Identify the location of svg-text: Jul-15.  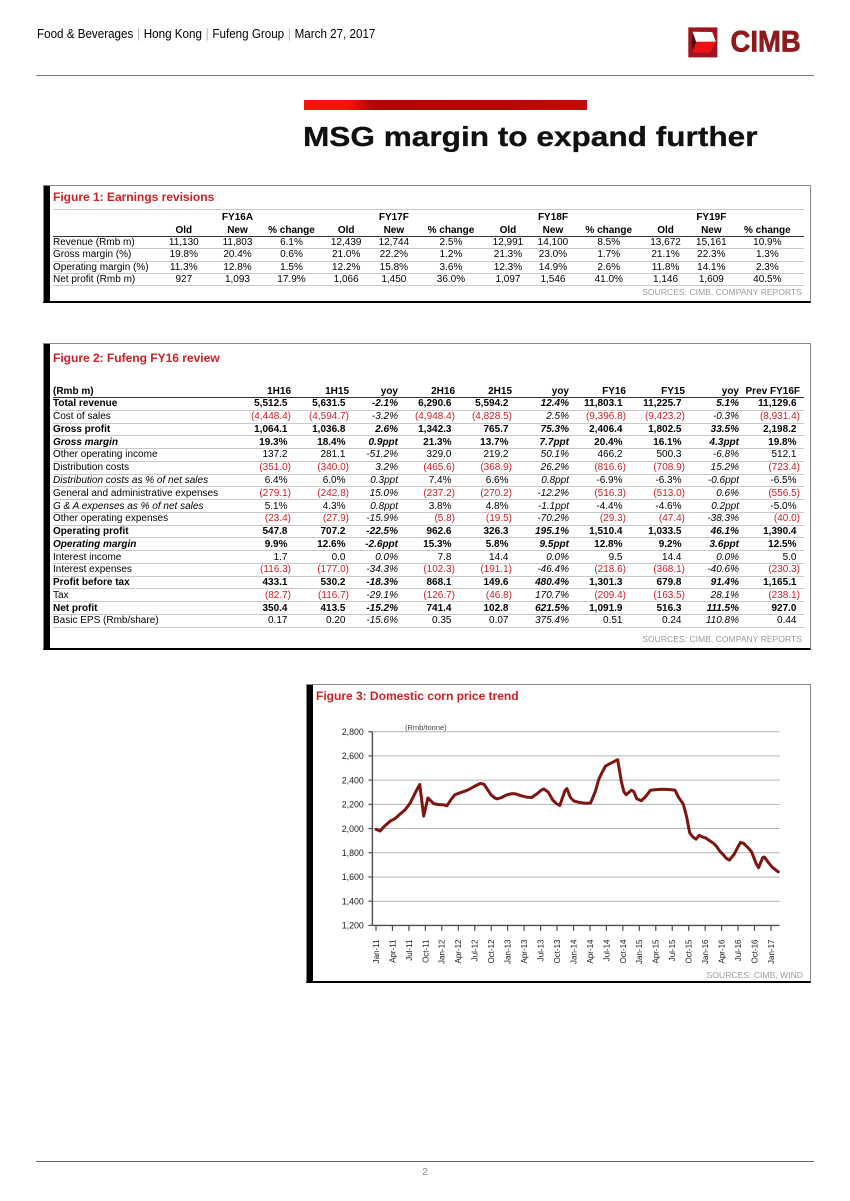
(672, 950).